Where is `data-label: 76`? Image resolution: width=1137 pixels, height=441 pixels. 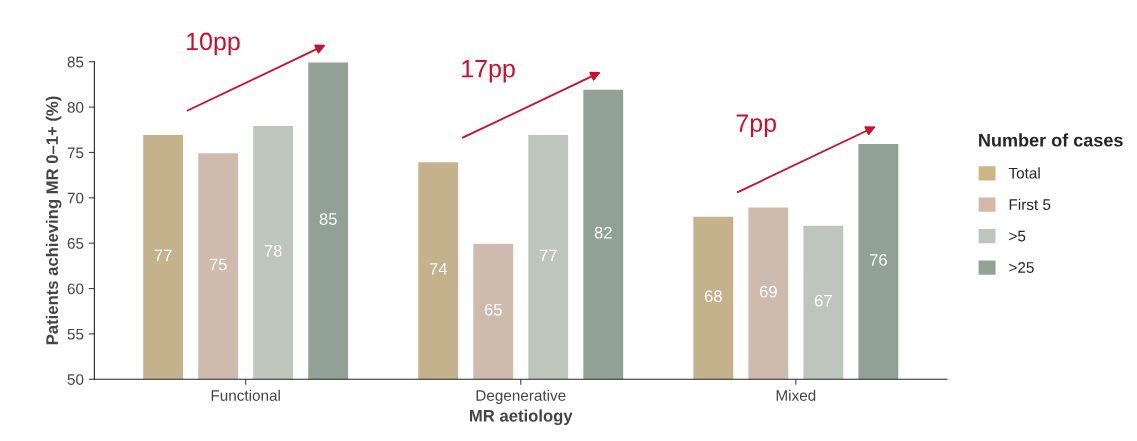
data-label: 76 is located at coordinates (878, 260).